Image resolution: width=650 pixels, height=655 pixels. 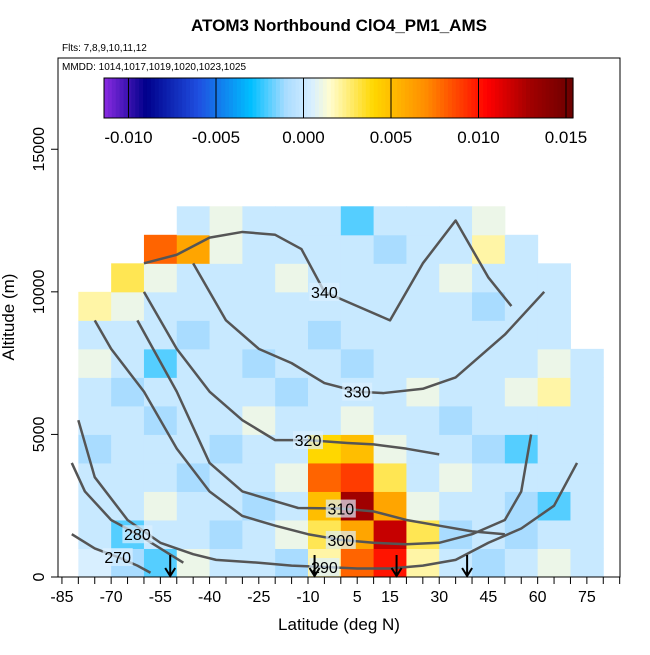 What do you see at coordinates (339, 25) in the screenshot?
I see `chart-title: ATOM3 Northbound ClO4_PM1_AMS` at bounding box center [339, 25].